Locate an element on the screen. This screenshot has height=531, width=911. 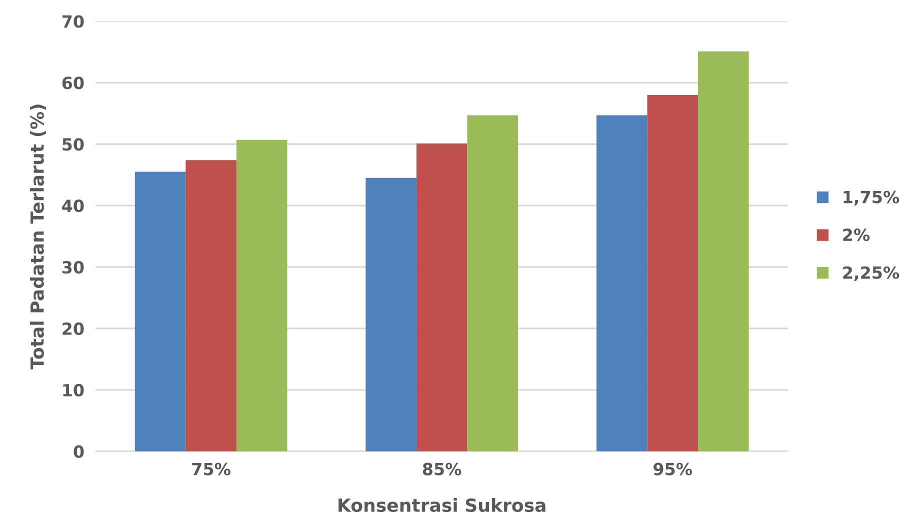
y-axis-title: Total Padatan Terlarut (%) is located at coordinates (38, 237).